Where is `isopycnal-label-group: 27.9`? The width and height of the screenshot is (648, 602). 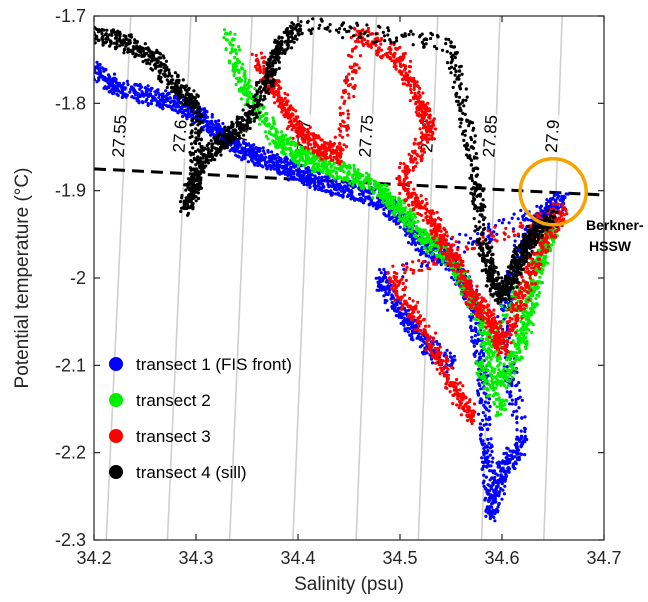 isopycnal-label-group: 27.9 is located at coordinates (552, 136).